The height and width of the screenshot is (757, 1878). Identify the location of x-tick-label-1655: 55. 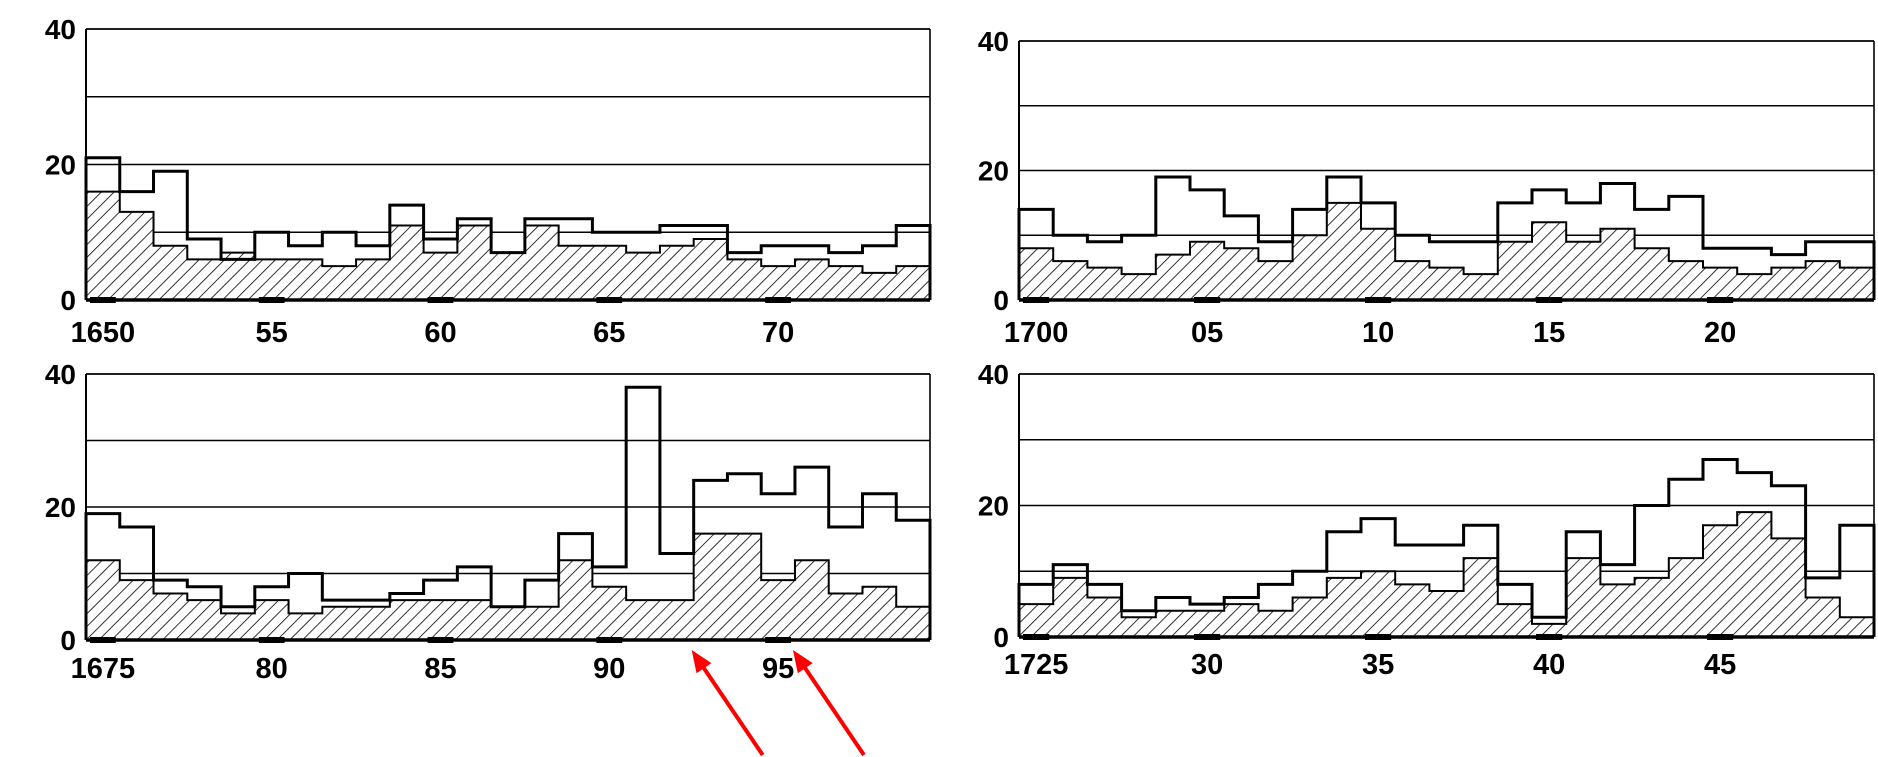
(272, 333).